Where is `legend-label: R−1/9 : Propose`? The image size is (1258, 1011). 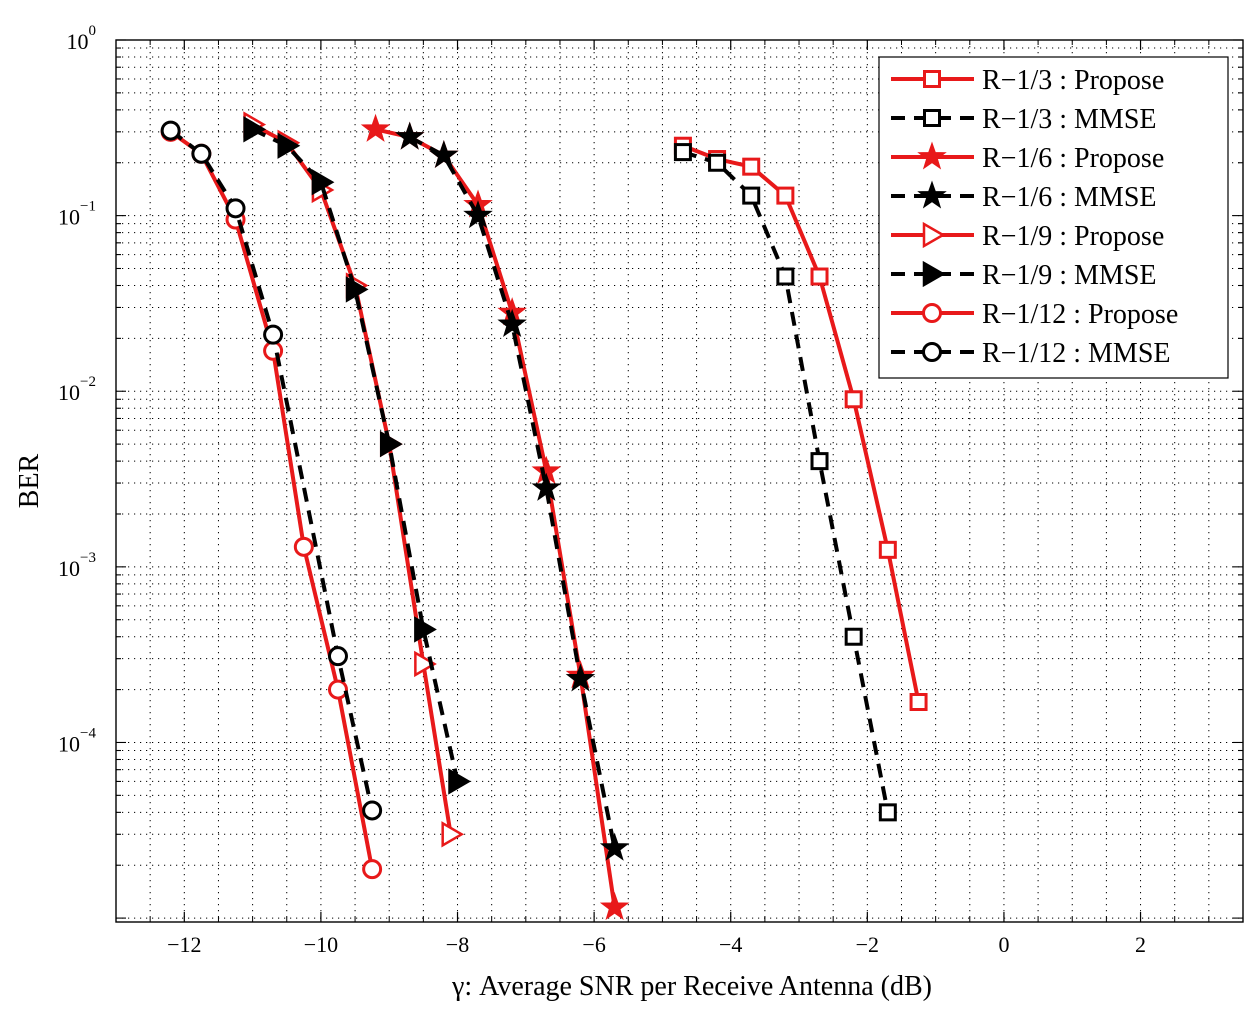
legend-label: R−1/9 : Propose is located at coordinates (1073, 236).